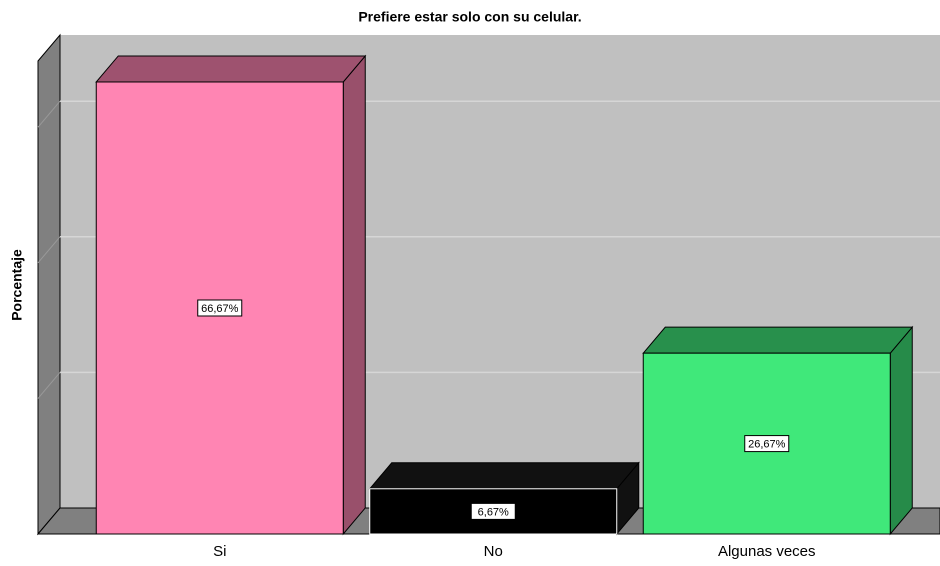 The width and height of the screenshot is (940, 566). I want to click on chart-title: Prefiere estar solo con su celular., so click(469, 17).